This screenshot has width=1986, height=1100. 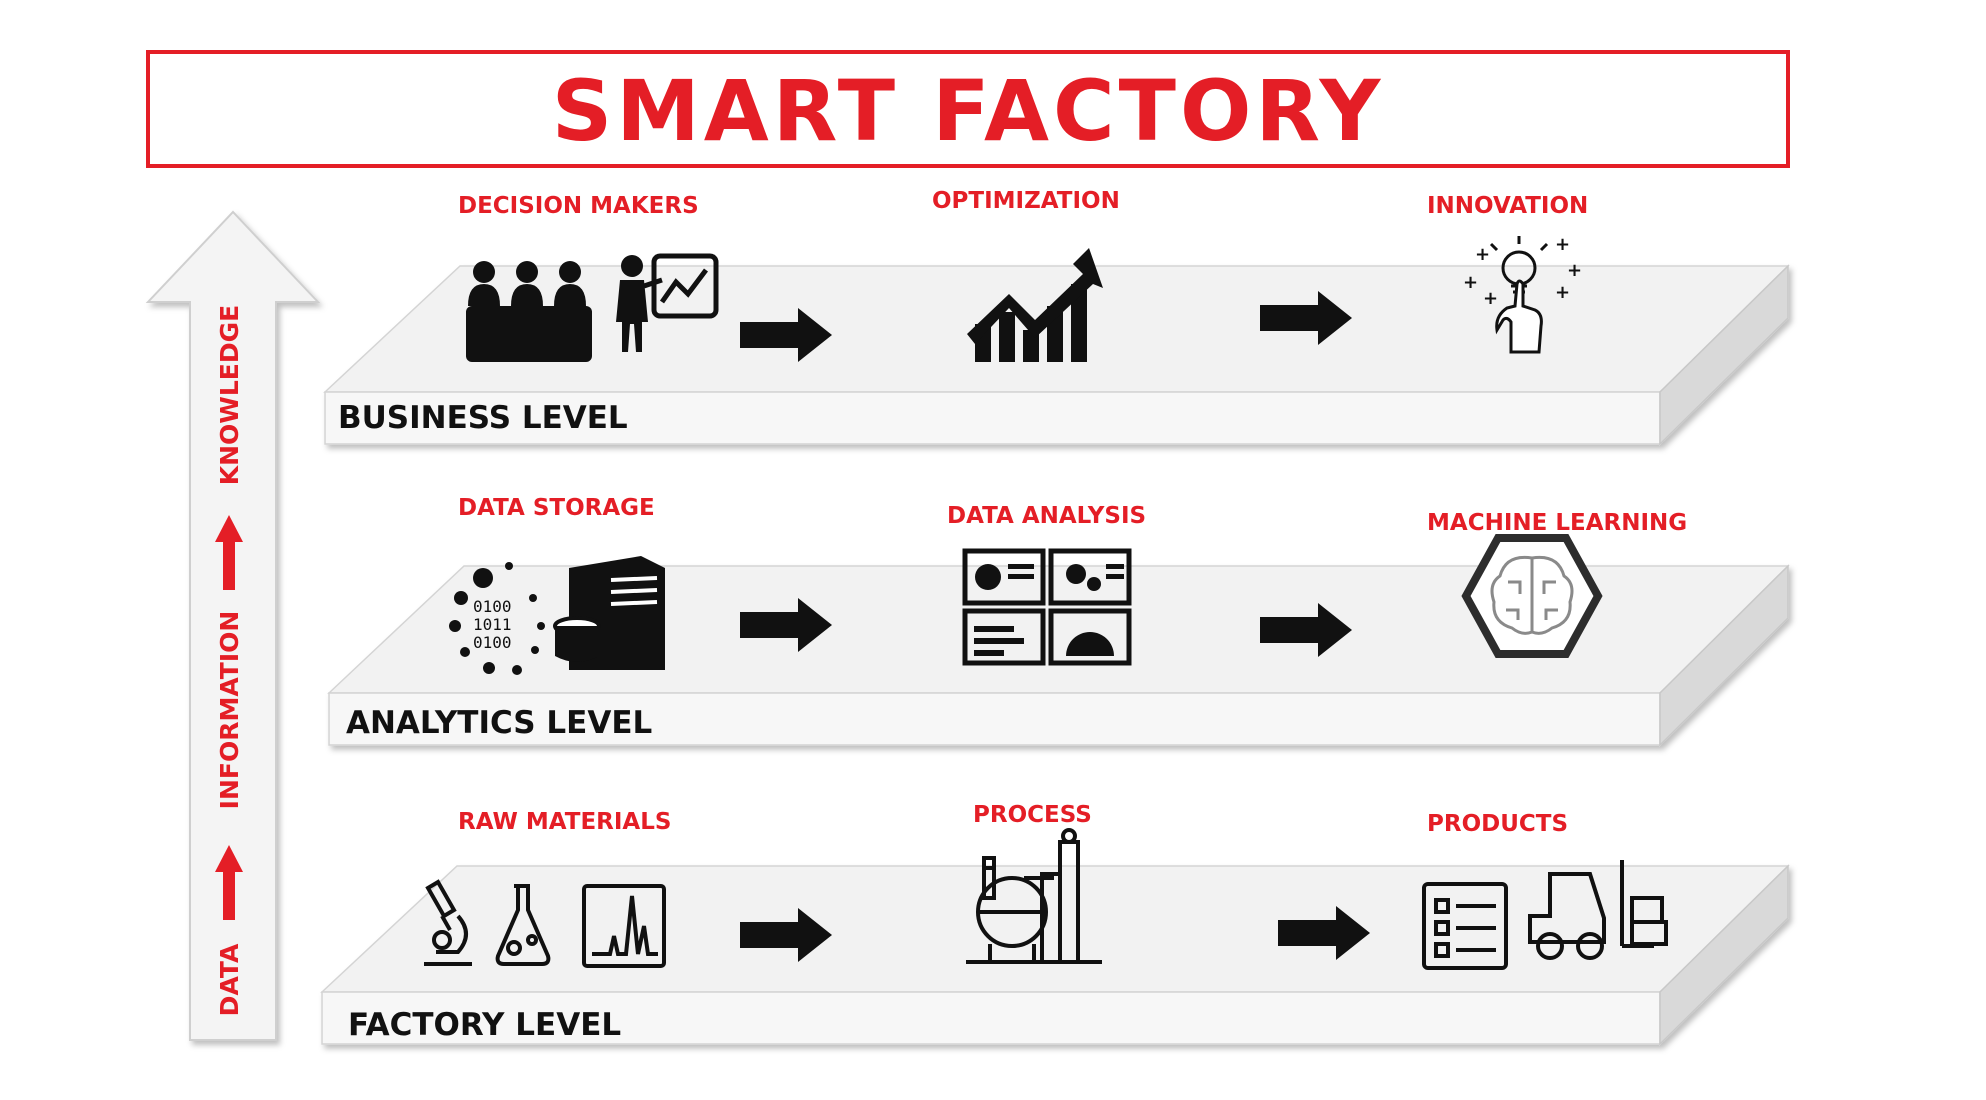 What do you see at coordinates (1034, 896) in the screenshot?
I see `factory-plant-icon` at bounding box center [1034, 896].